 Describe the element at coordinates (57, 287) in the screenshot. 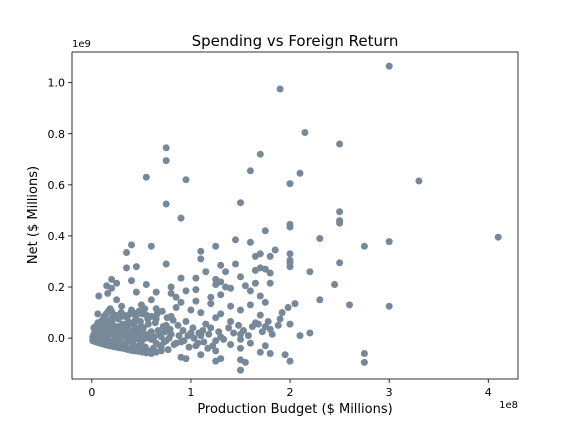

I see `y-tick-label-1: 0.2` at that location.